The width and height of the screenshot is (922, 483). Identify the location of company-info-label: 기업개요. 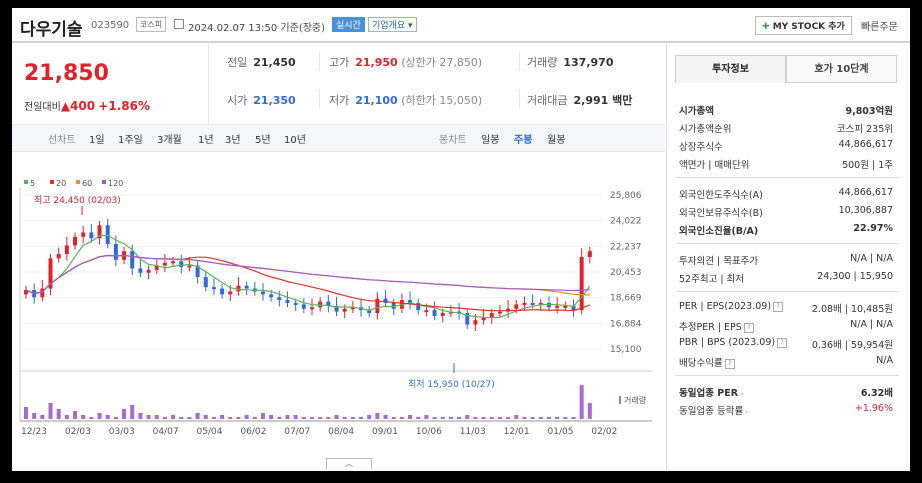
(389, 26).